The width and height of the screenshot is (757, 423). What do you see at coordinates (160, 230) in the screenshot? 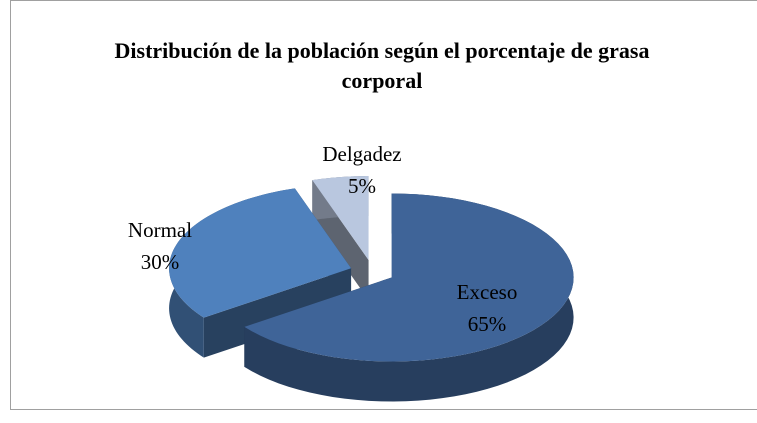
I see `slice-label-name: Normal` at bounding box center [160, 230].